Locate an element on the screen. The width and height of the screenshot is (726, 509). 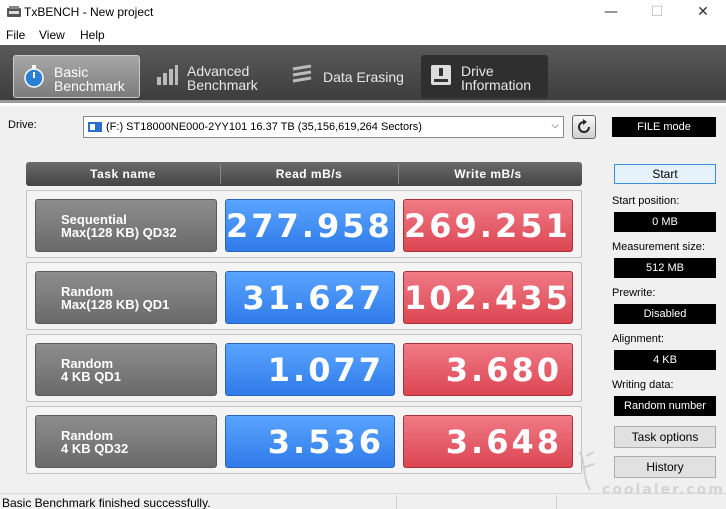
refresh-button is located at coordinates (584, 127).